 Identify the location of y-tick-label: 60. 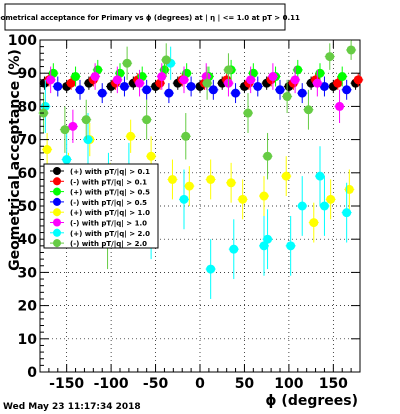
(28, 174).